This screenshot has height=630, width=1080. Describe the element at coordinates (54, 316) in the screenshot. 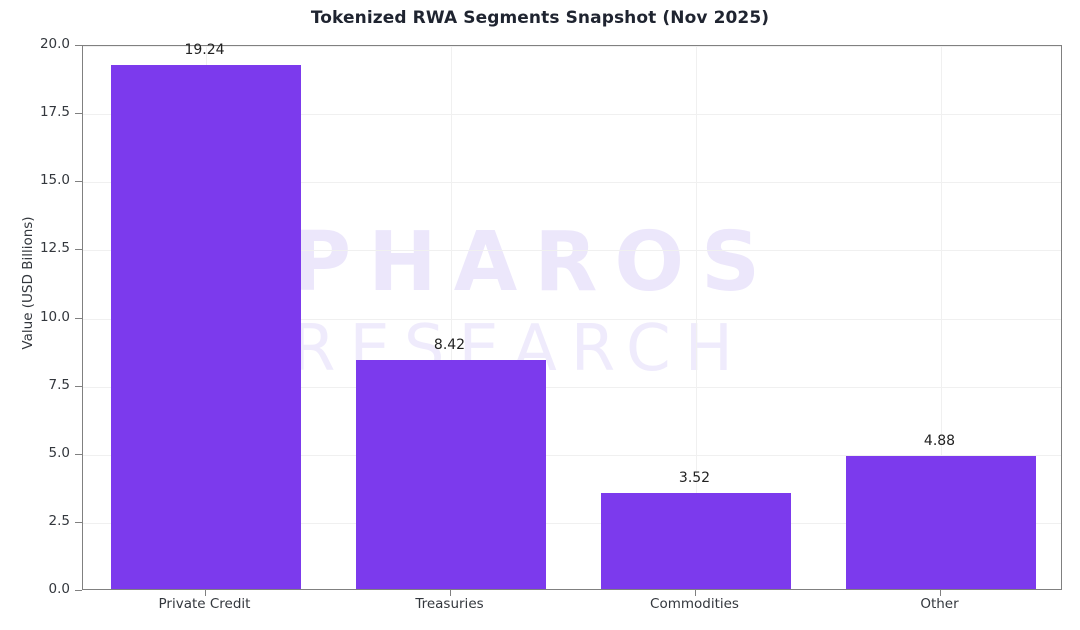

I see `y-tick-label: 10.0` at that location.